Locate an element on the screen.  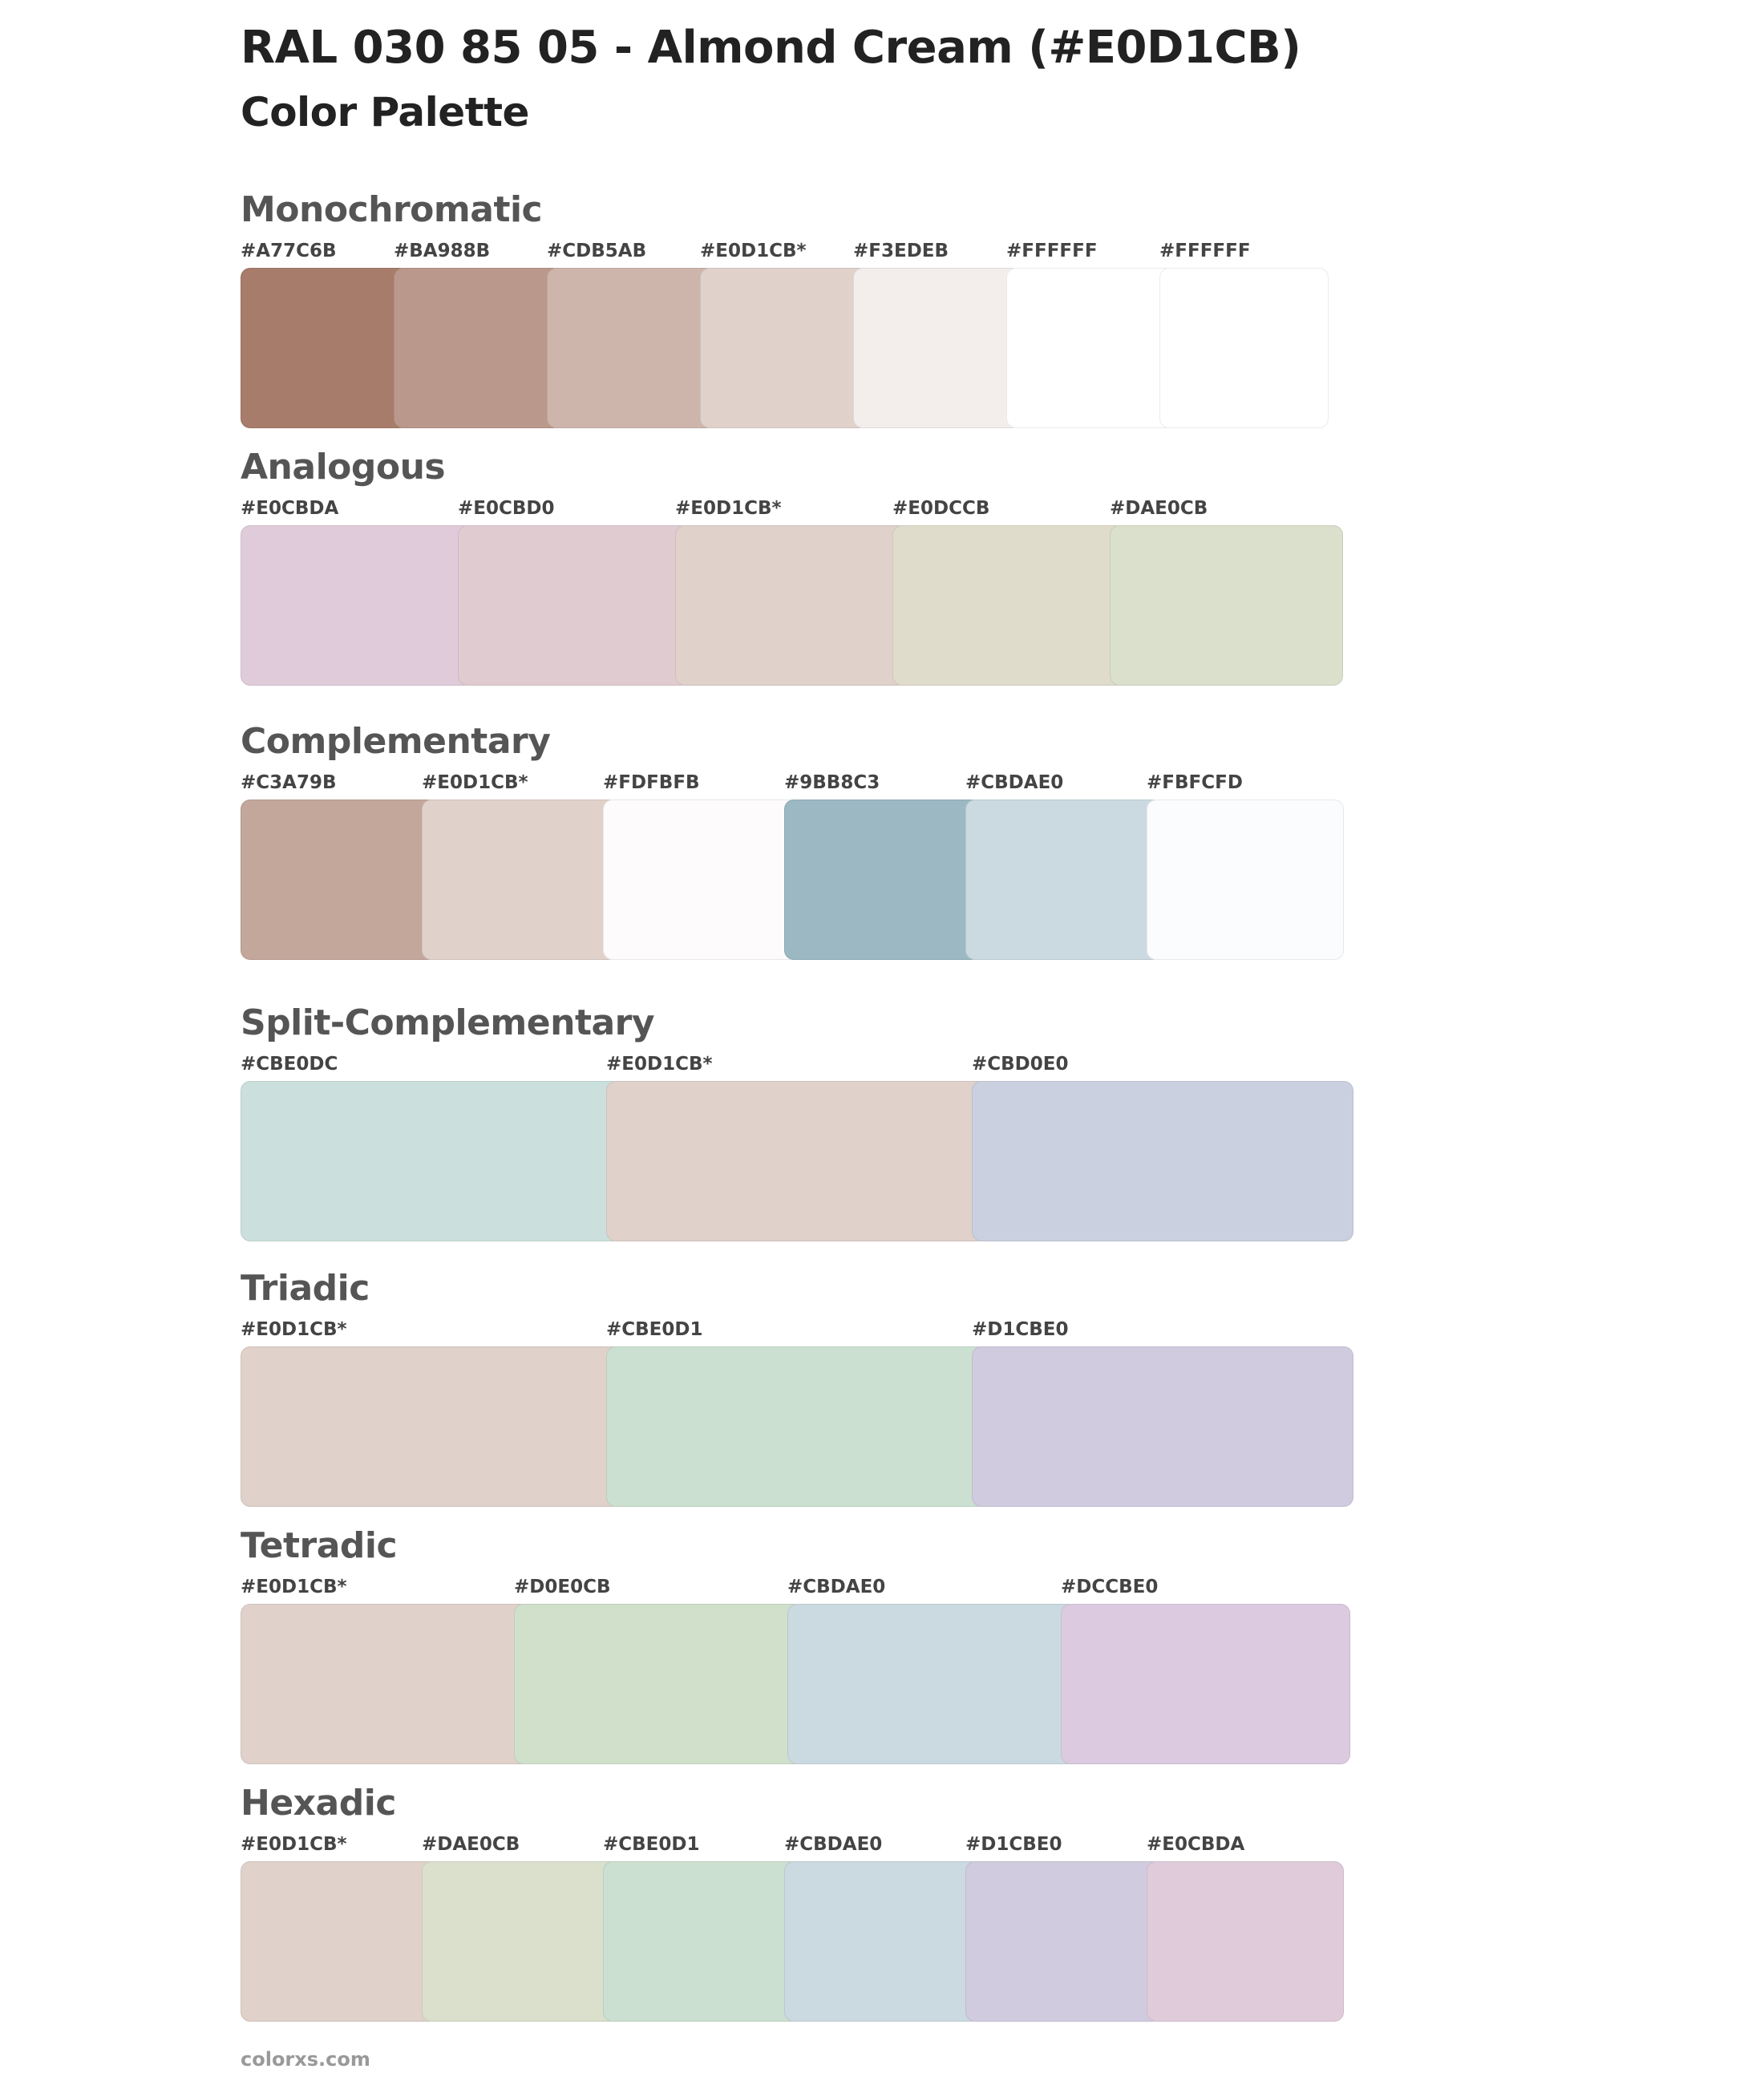
section-title: Split-Complementary is located at coordinates (448, 1023).